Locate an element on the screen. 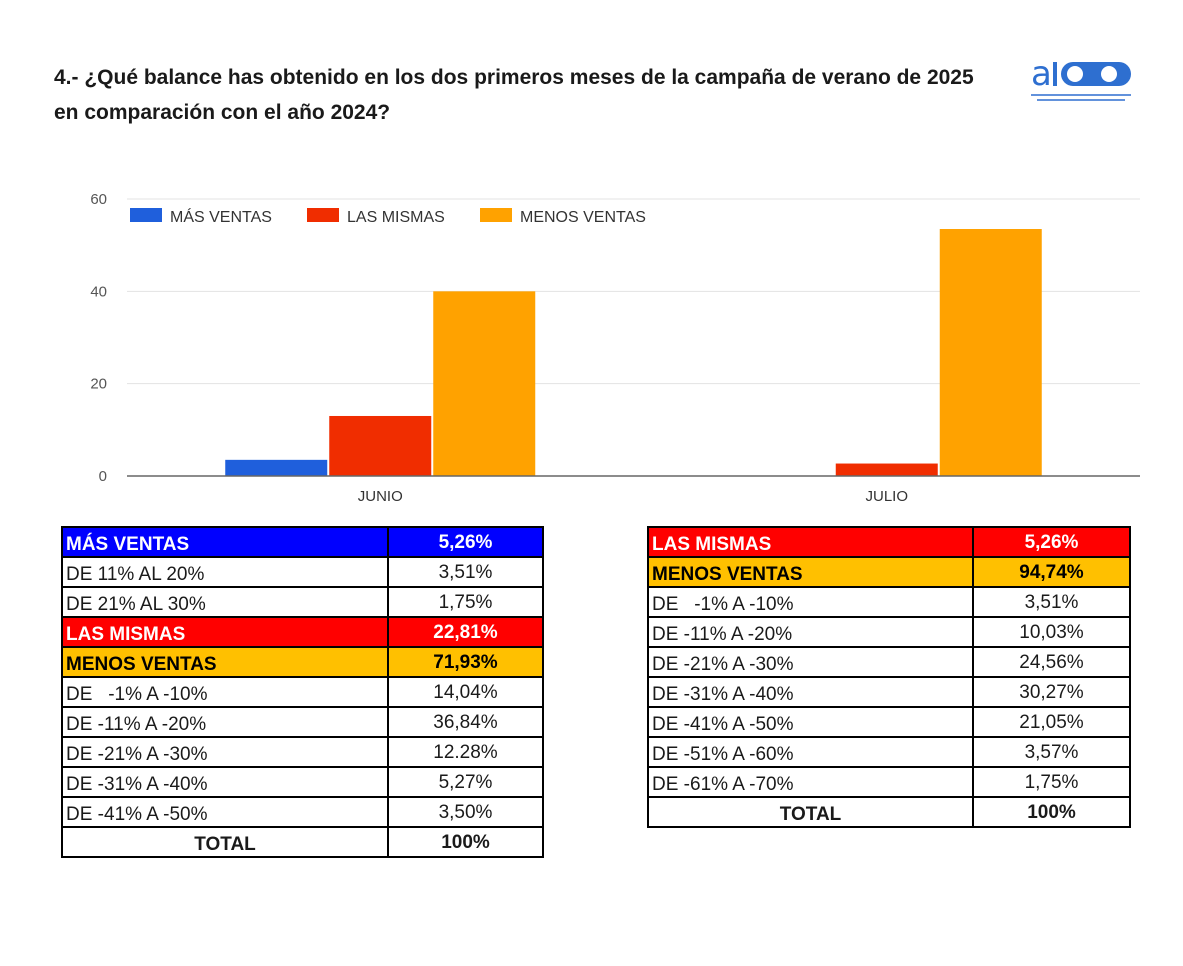 This screenshot has width=1183, height=966. row-value: 71,93% is located at coordinates (465, 662).